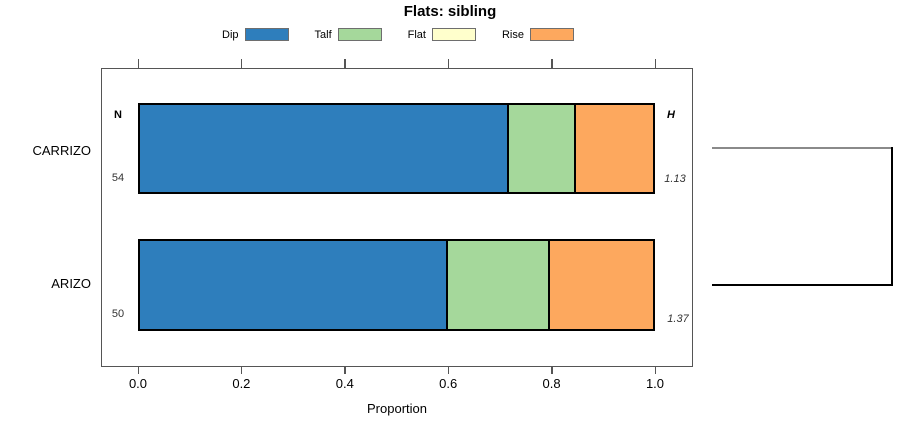  I want to click on bar-row-carrizo, so click(396, 148).